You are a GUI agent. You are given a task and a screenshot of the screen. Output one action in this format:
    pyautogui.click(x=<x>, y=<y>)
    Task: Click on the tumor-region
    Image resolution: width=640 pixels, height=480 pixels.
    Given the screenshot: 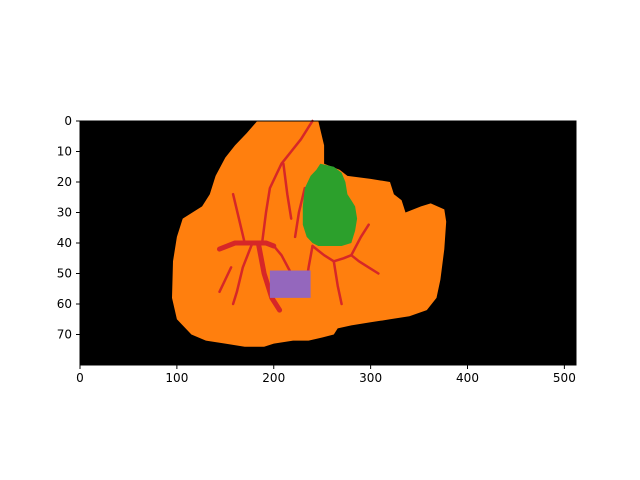 What is the action you would take?
    pyautogui.click(x=330, y=204)
    